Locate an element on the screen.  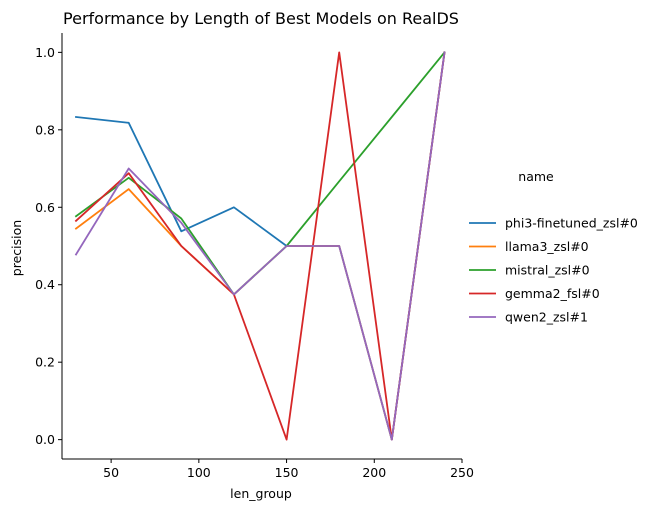
y-tick-label: 0.2 is located at coordinates (45, 362).